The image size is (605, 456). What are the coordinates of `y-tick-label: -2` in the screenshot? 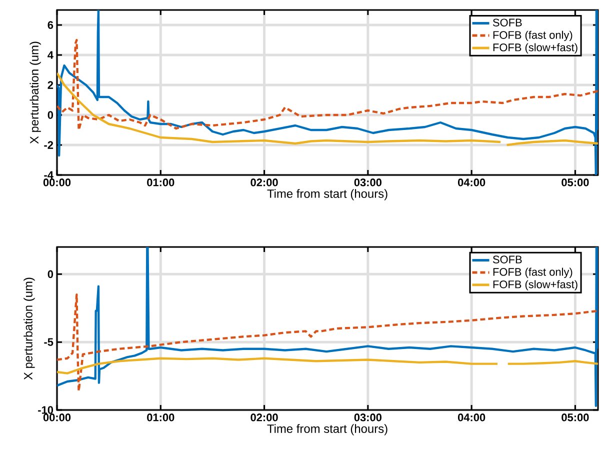 It's located at (49, 145).